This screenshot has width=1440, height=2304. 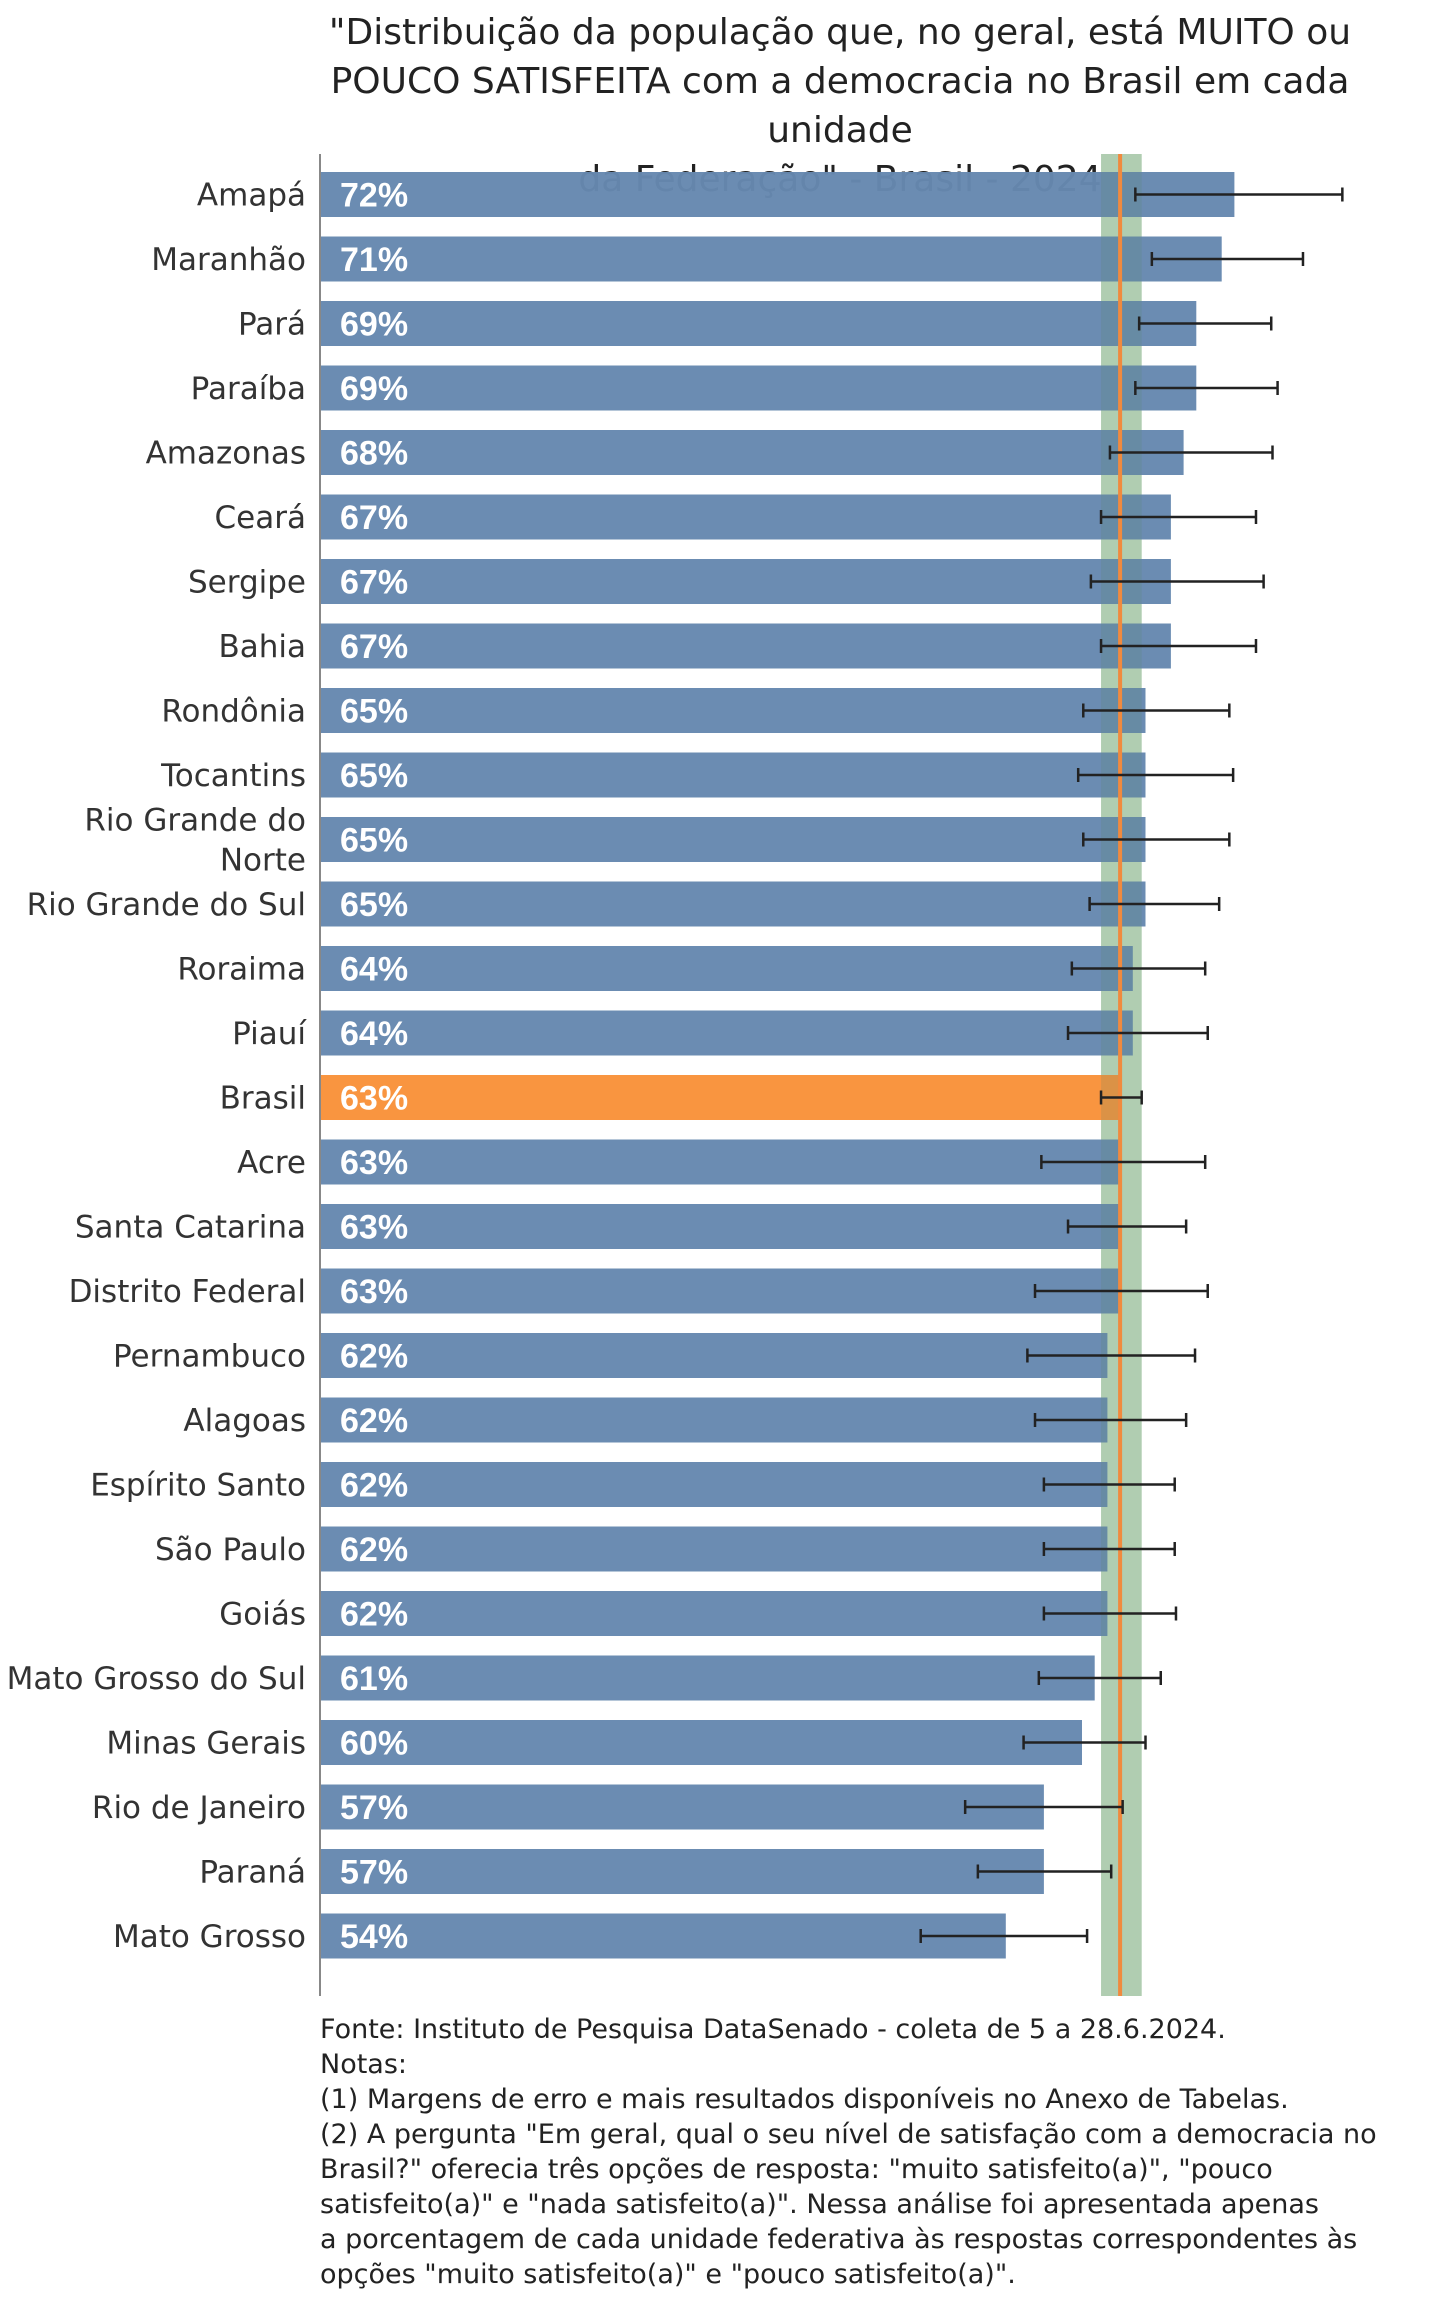 What do you see at coordinates (263, 1099) in the screenshot?
I see `category-label-brasil: Brasil` at bounding box center [263, 1099].